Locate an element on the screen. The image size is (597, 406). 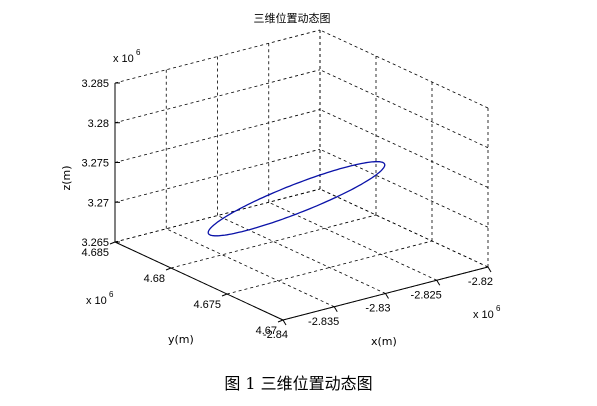
z-multiplier: x 10 6 is located at coordinates (127, 56).